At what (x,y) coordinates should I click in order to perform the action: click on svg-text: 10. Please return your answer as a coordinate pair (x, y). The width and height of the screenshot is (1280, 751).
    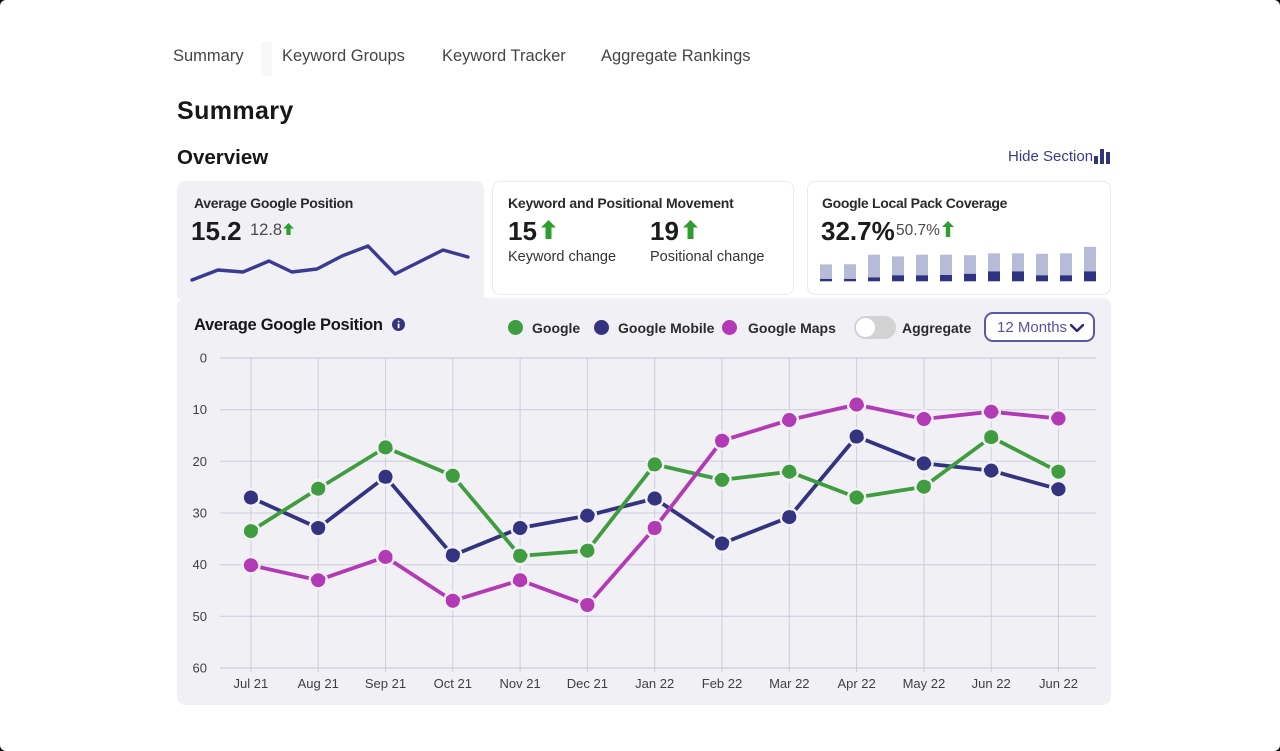
    Looking at the image, I should click on (200, 409).